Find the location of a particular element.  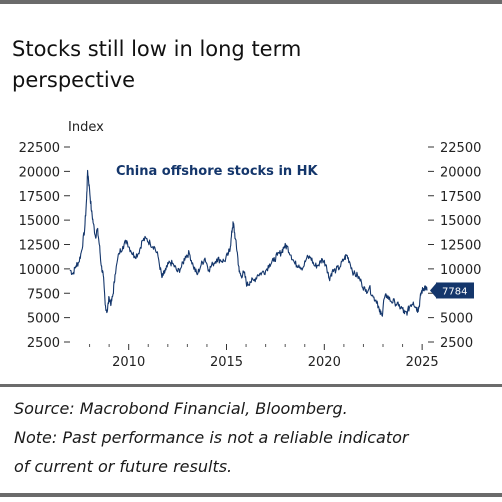

y-tick-label-right: 10000 is located at coordinates (460, 270).